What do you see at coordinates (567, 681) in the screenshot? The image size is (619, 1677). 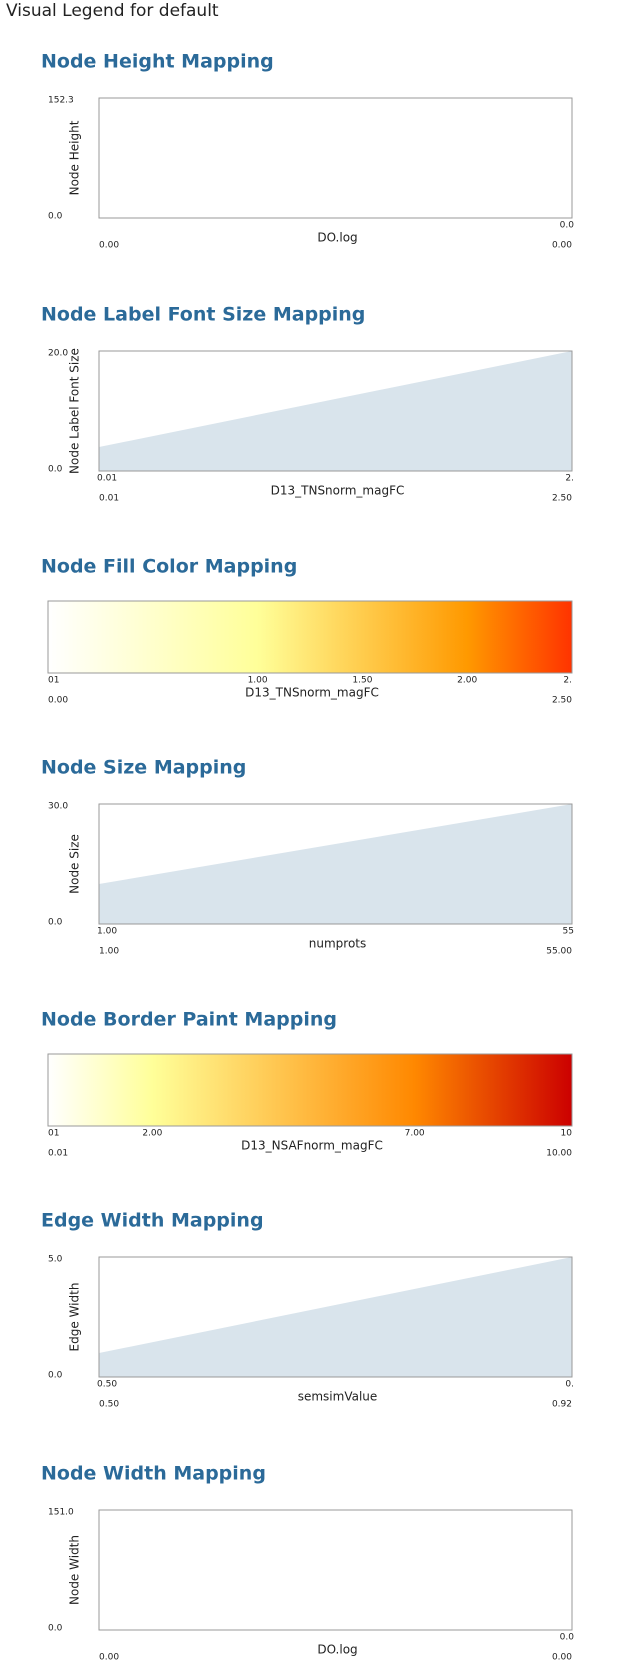 I see `x-tick-label: 2.` at bounding box center [567, 681].